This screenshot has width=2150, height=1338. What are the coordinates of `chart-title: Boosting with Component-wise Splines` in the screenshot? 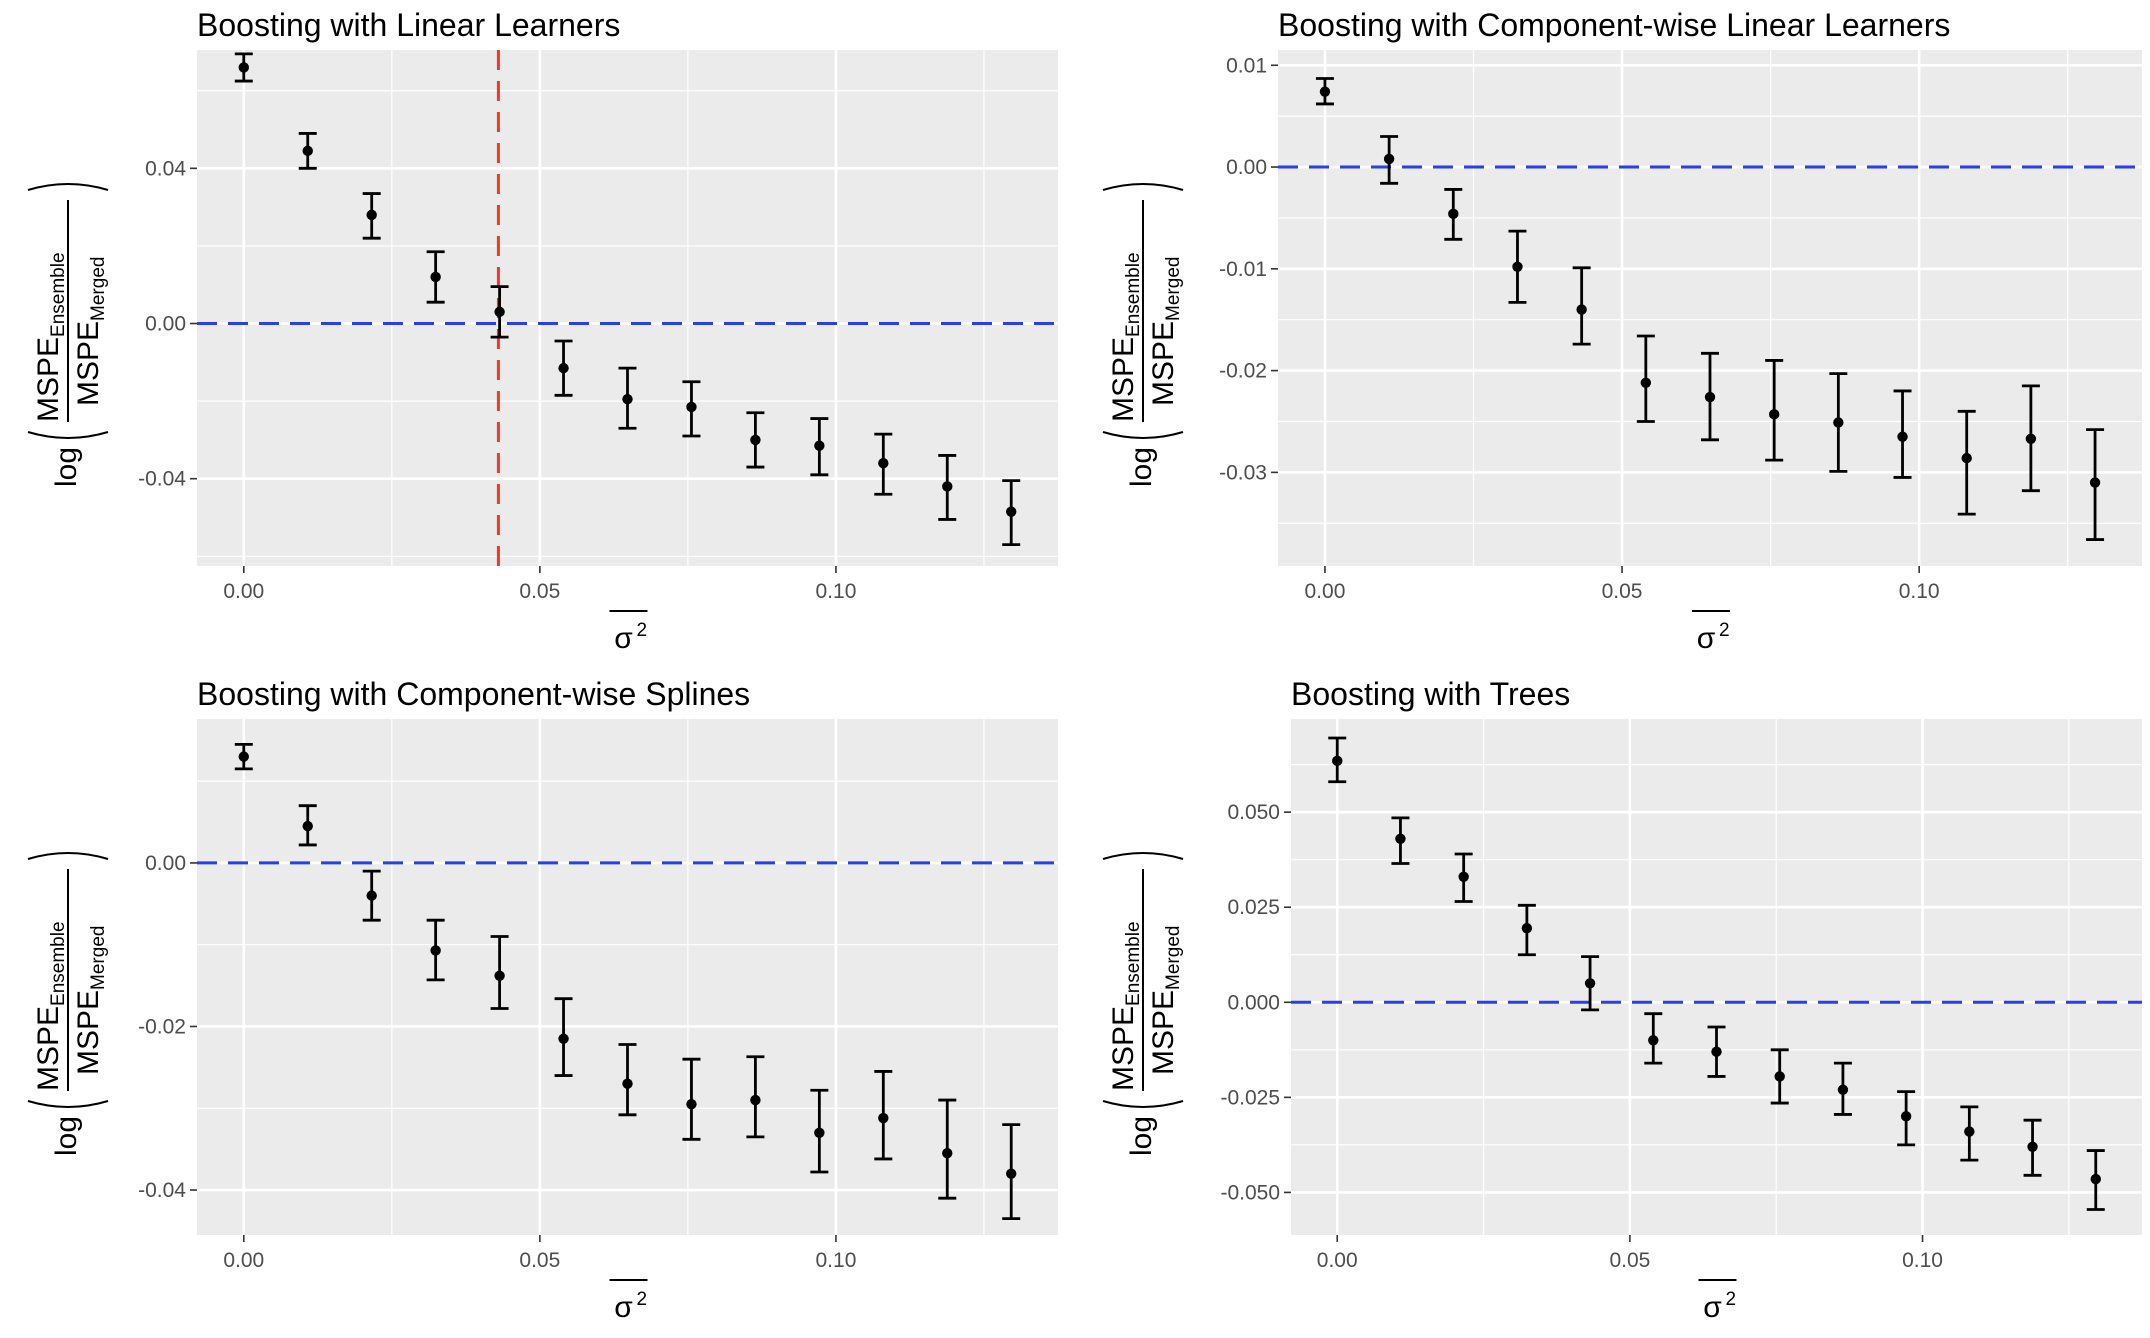 It's located at (473, 694).